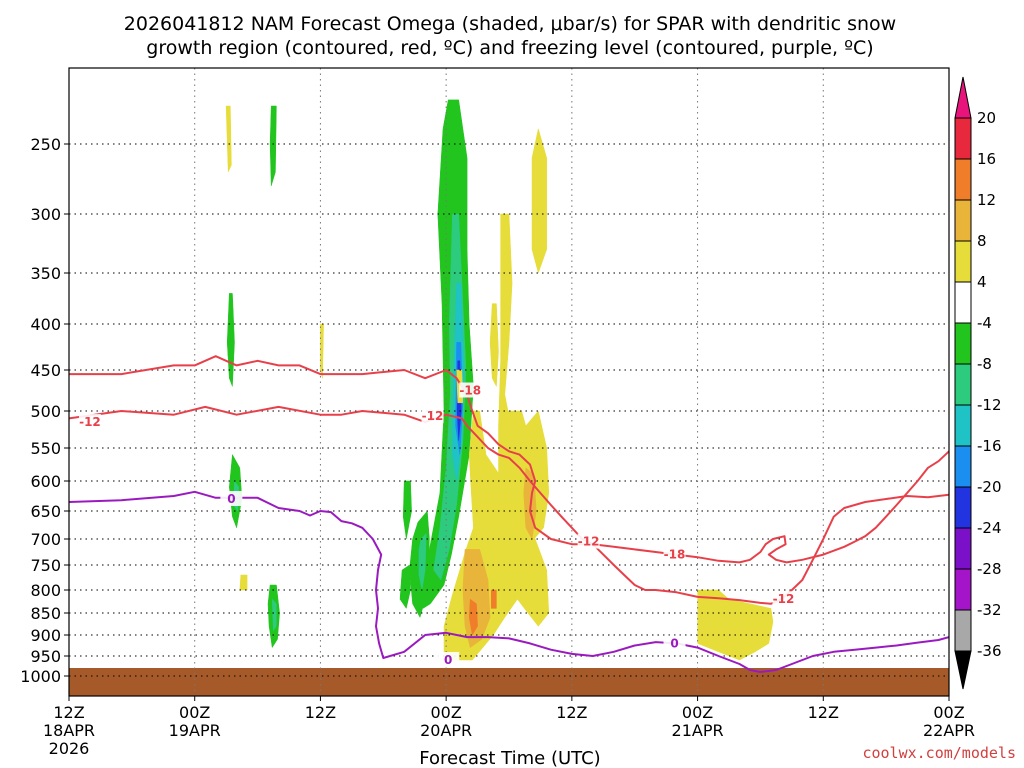 The image size is (1024, 768). Describe the element at coordinates (45, 370) in the screenshot. I see `y-tick-label-450: 450` at that location.